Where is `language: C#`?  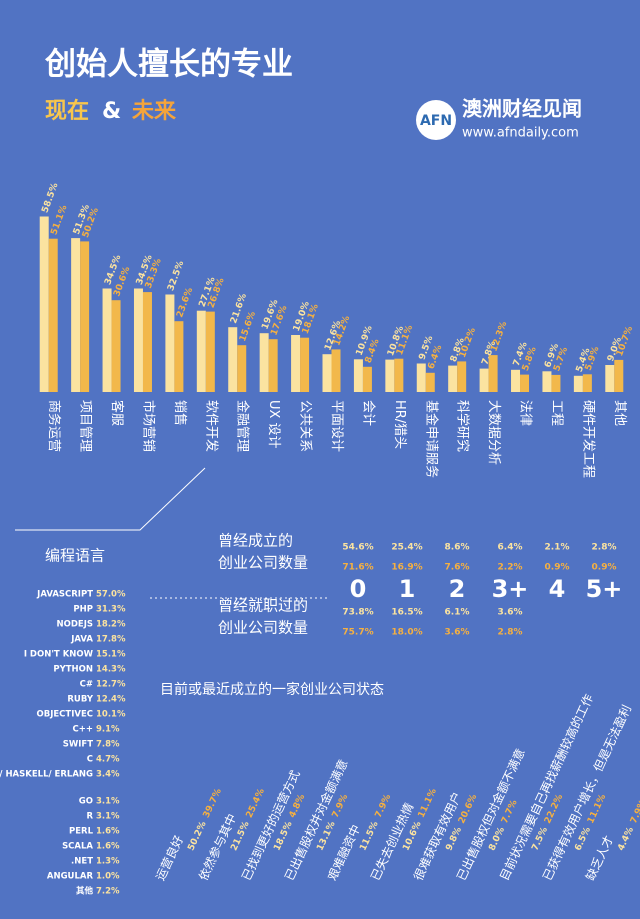
language: C# is located at coordinates (86, 685).